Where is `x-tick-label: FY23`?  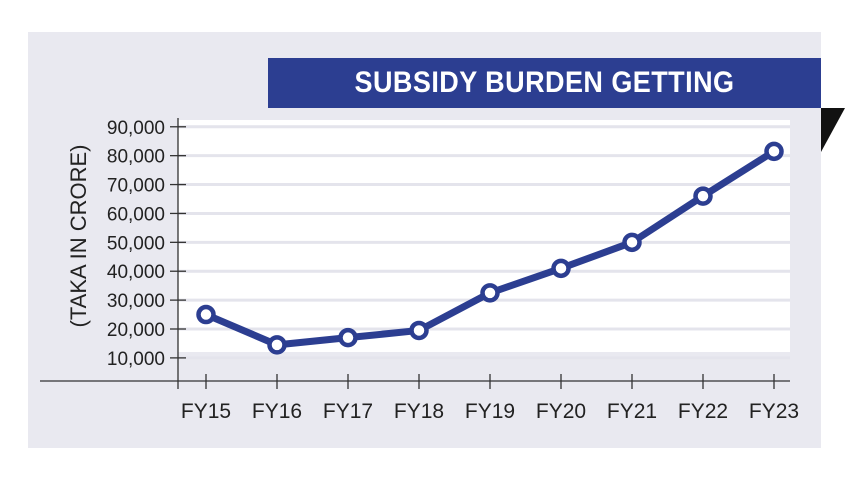
x-tick-label: FY23 is located at coordinates (774, 411).